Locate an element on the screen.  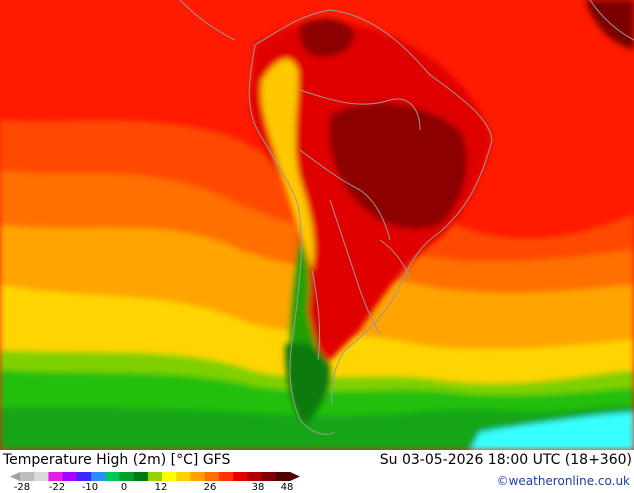
legend-tick-label: 26 is located at coordinates (210, 487).